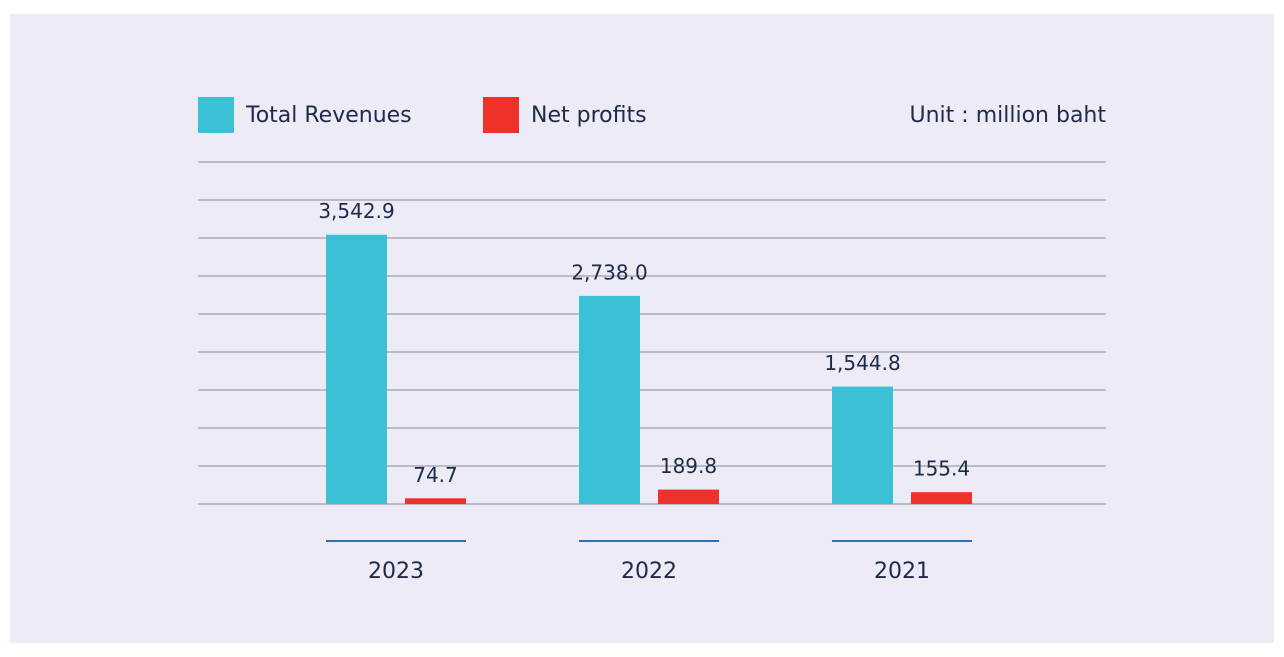 The width and height of the screenshot is (1284, 657). I want to click on value-label: 1,544.8, so click(862, 363).